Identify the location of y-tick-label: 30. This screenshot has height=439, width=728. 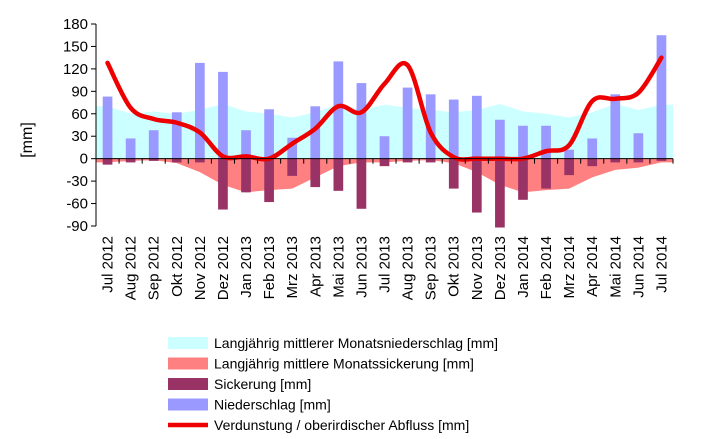
(79, 136).